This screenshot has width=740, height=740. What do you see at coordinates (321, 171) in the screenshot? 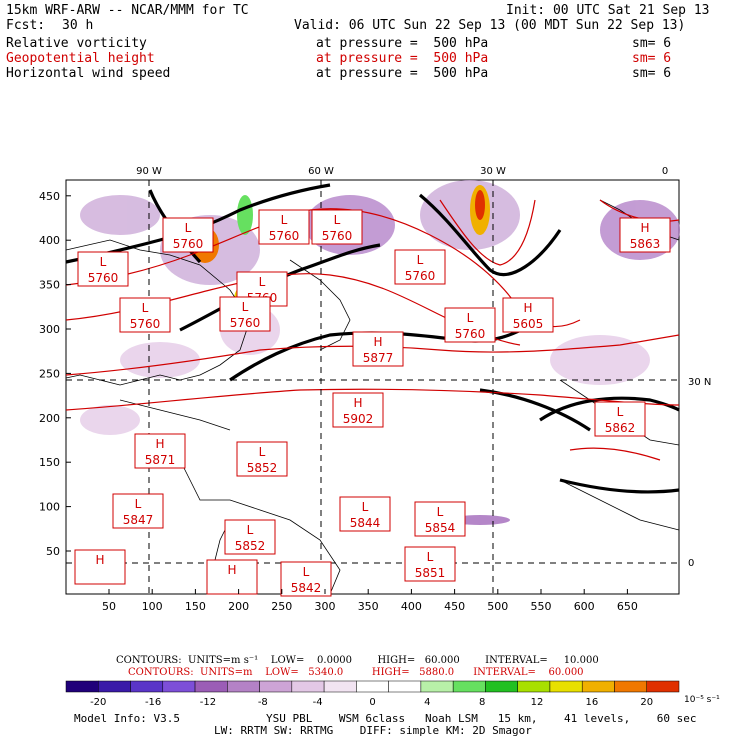
I see `longitude-label: 60 W` at bounding box center [321, 171].